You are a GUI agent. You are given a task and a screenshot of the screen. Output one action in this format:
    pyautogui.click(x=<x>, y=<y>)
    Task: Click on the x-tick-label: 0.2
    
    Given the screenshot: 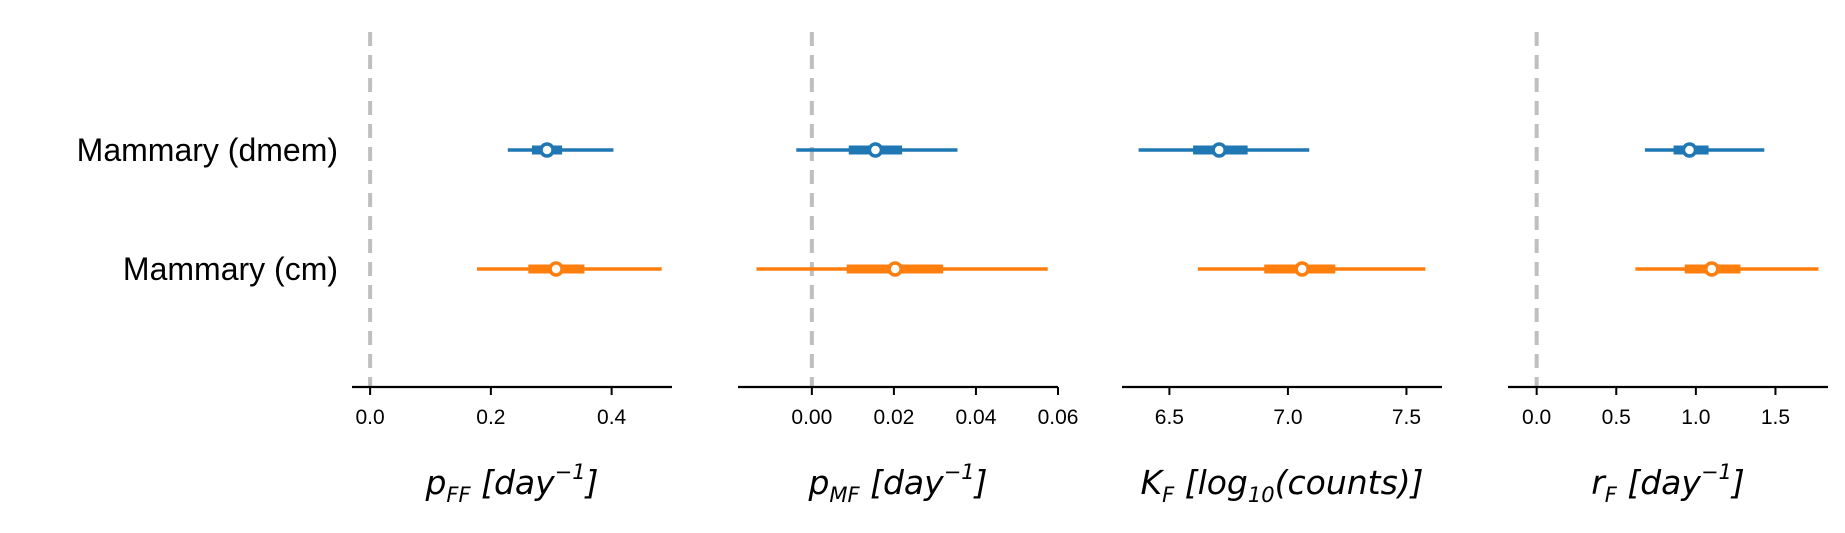 What is the action you would take?
    pyautogui.click(x=490, y=417)
    